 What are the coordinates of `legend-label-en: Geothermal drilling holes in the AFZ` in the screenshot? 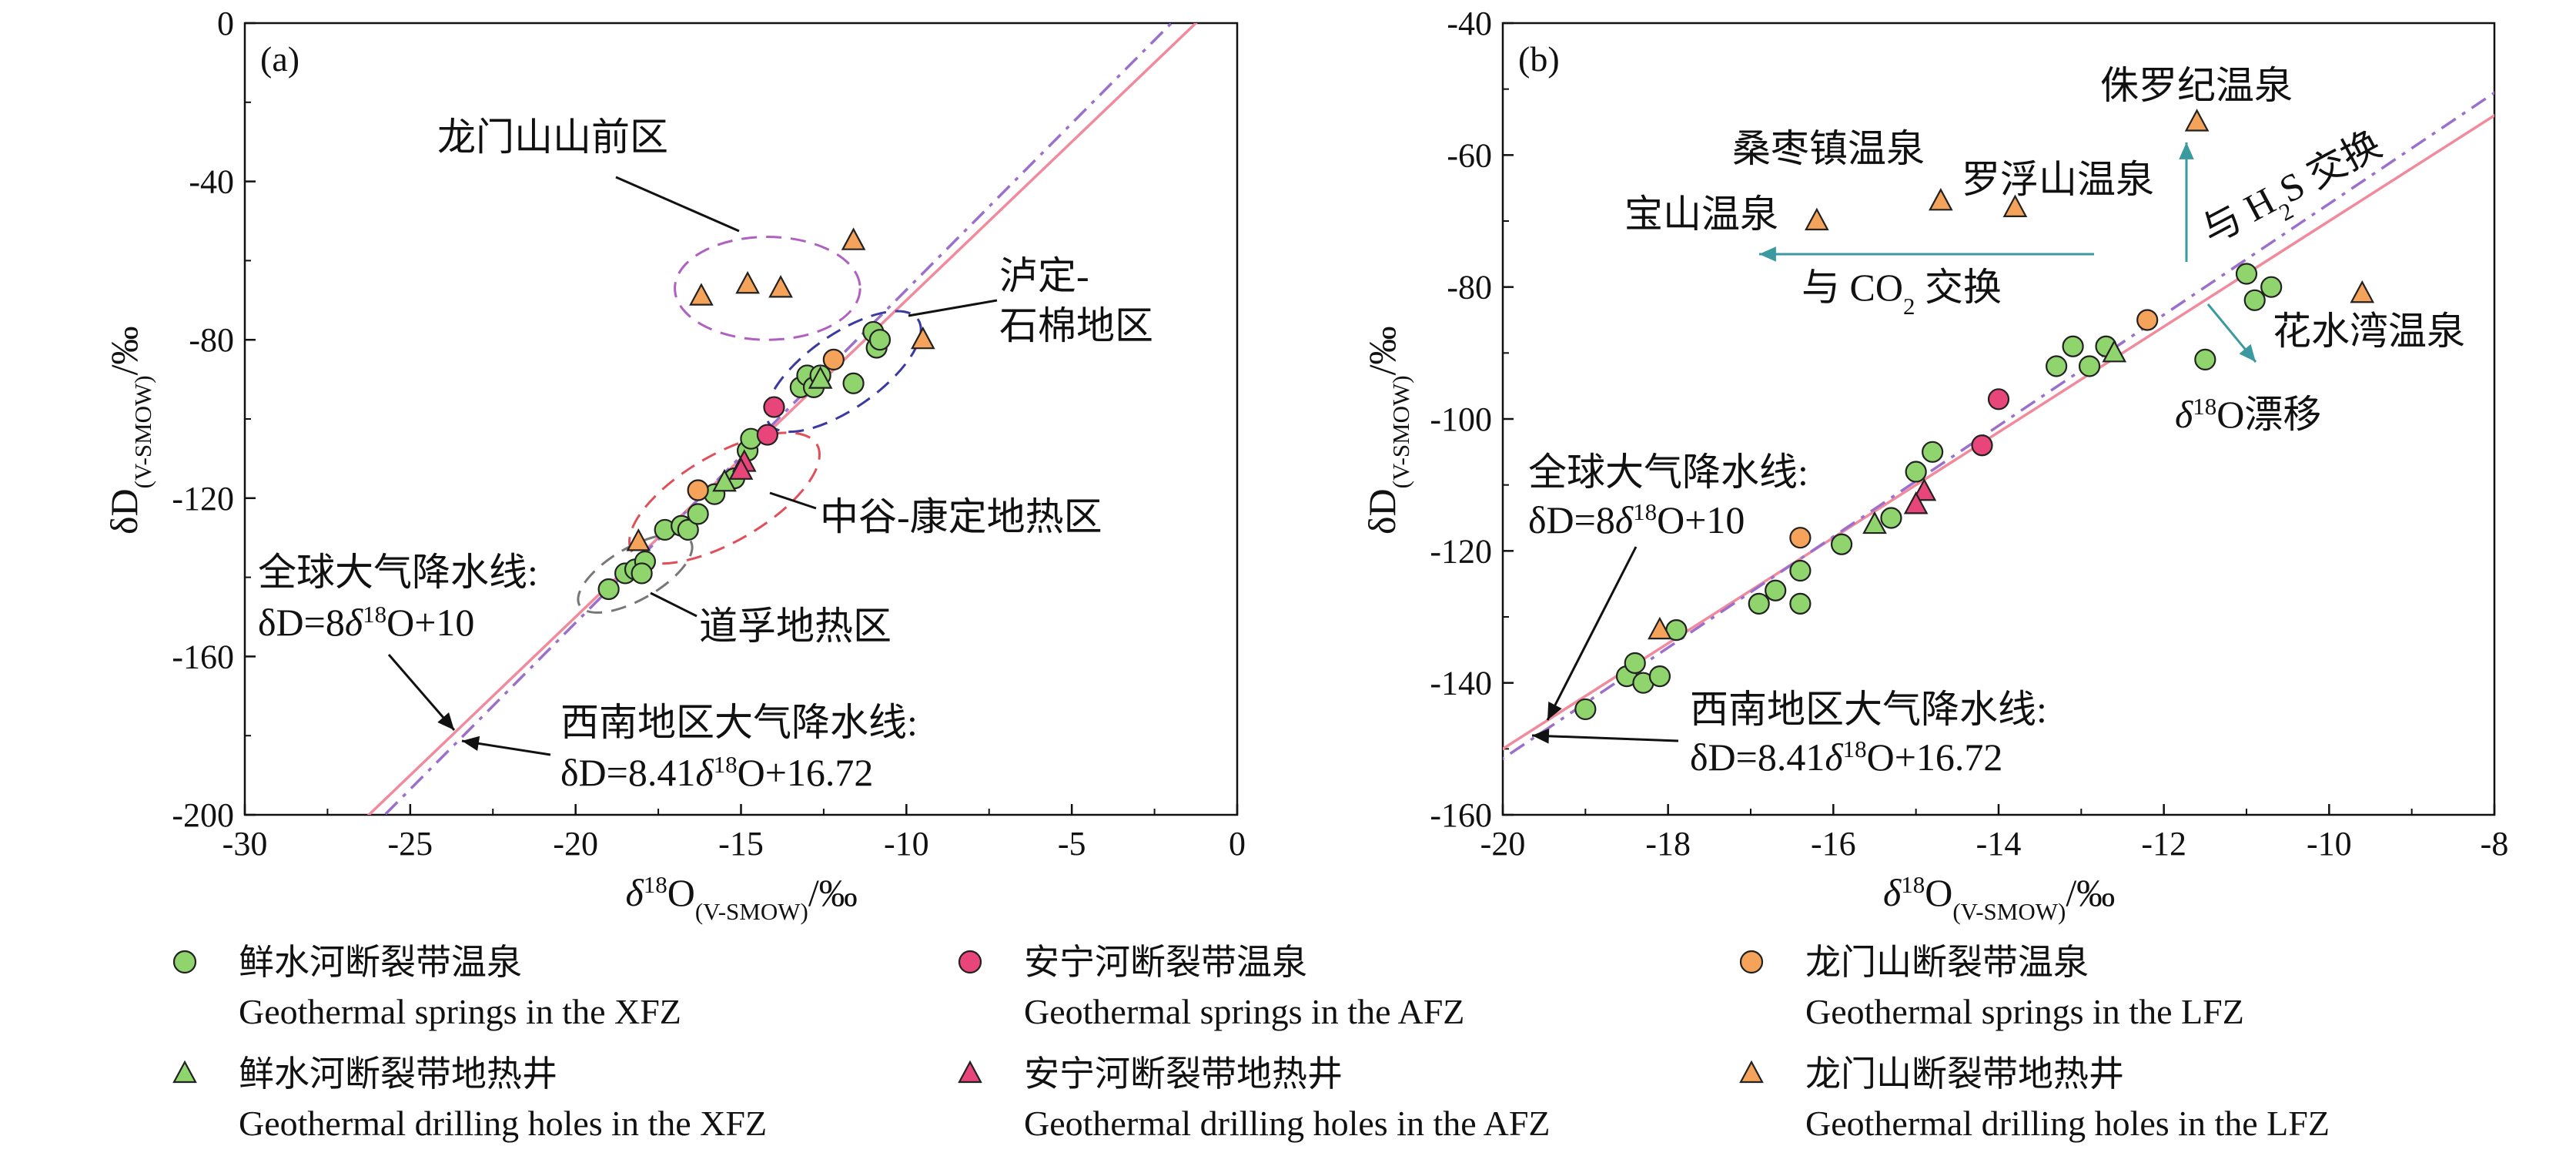 It's located at (1287, 1124).